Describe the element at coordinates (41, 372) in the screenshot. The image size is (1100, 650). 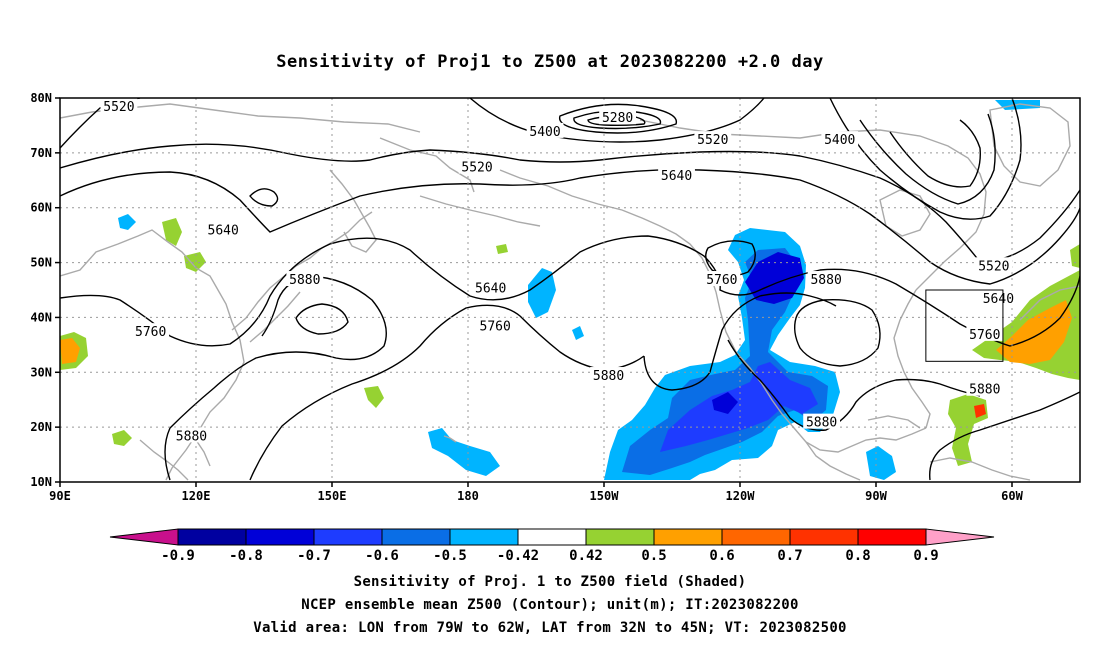
I see `lat-tick-label: 30N` at that location.